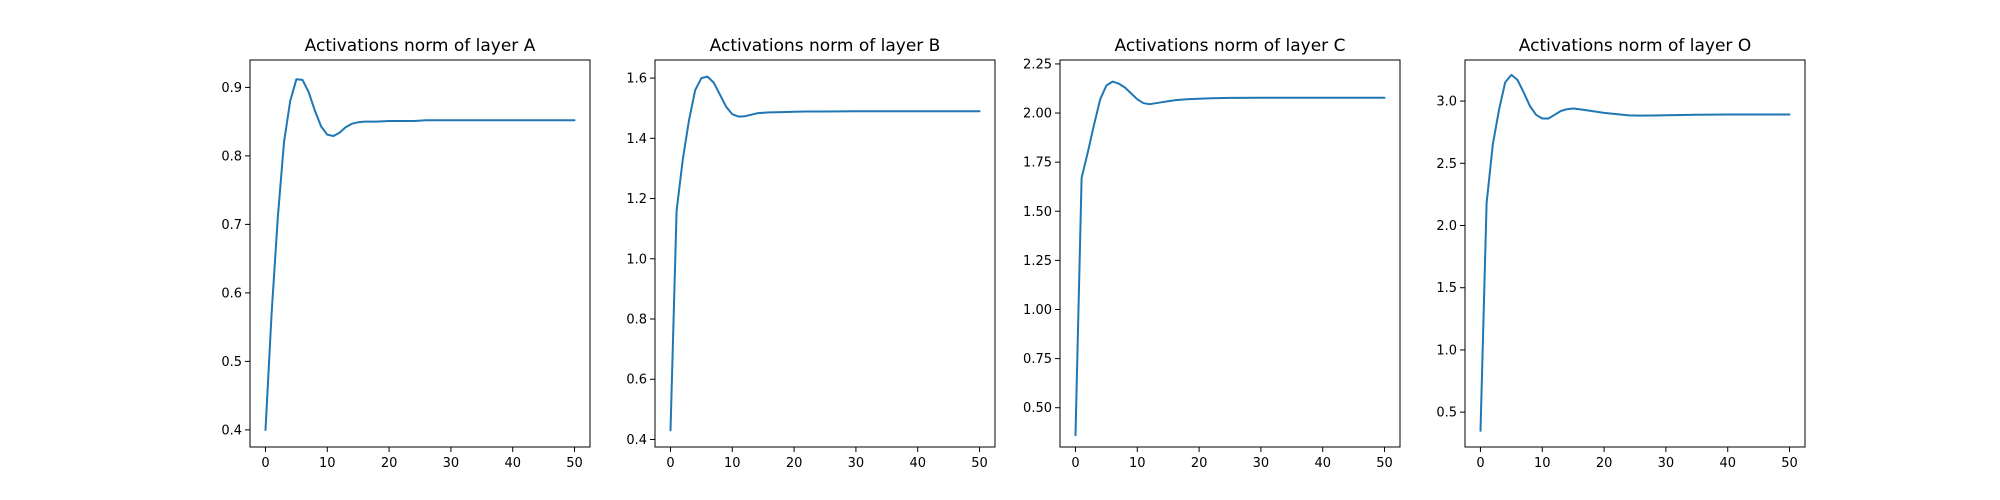 This screenshot has height=500, width=2000. What do you see at coordinates (1446, 102) in the screenshot?
I see `y-tick-label: 3.0` at bounding box center [1446, 102].